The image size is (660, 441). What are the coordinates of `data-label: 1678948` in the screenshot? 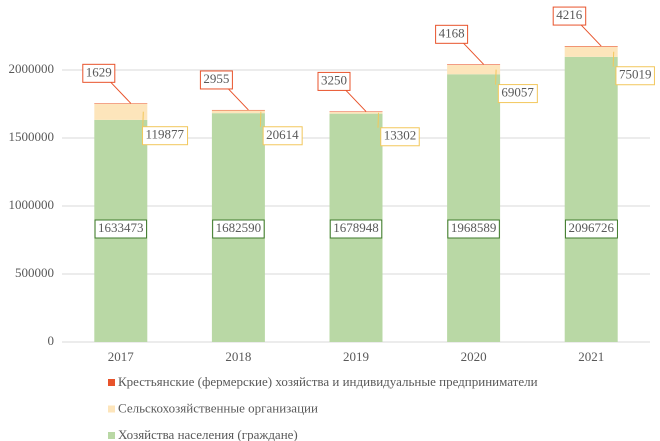 It's located at (356, 227).